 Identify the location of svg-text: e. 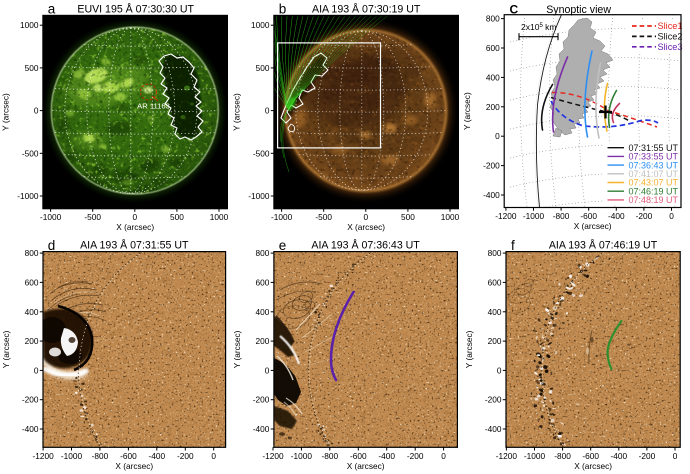
(283, 245).